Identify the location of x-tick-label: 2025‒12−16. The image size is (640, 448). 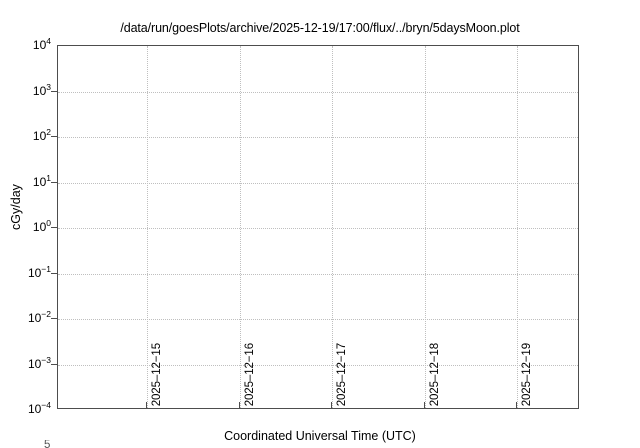
(249, 375).